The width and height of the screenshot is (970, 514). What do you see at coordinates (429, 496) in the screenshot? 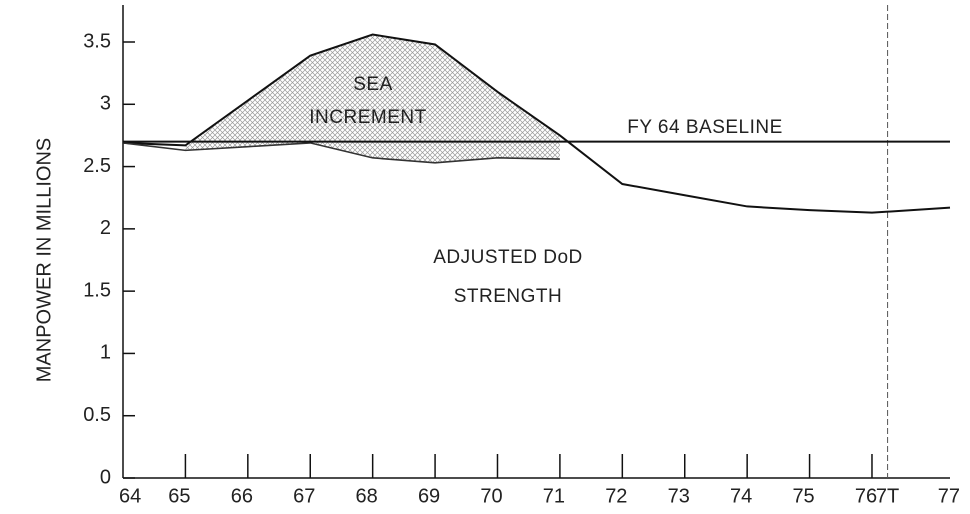
I see `x-tick-label: 69` at bounding box center [429, 496].